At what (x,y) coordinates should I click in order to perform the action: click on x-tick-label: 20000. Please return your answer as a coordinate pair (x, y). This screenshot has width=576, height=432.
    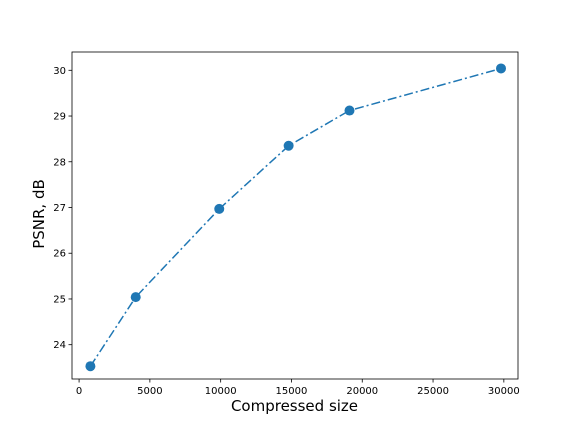
    Looking at the image, I should click on (362, 391).